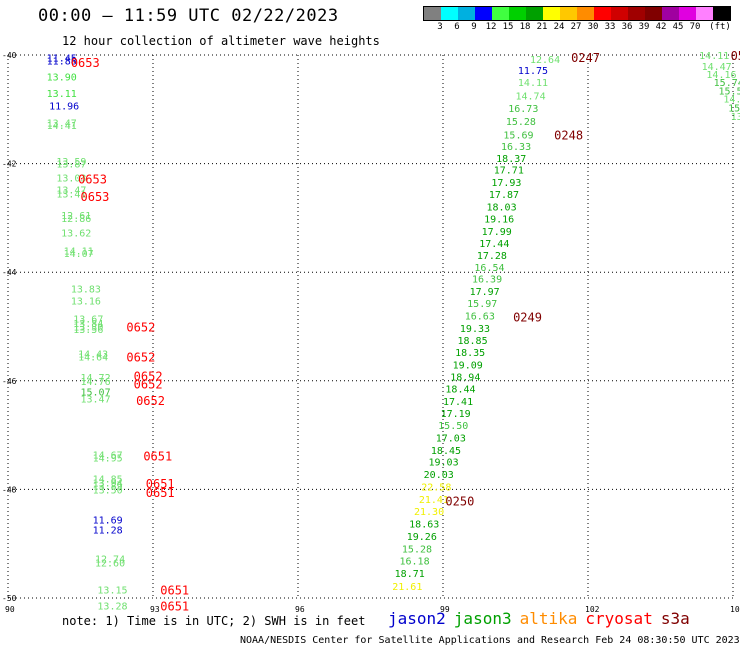  I want to click on wave-height-value: 18.85, so click(473, 341).